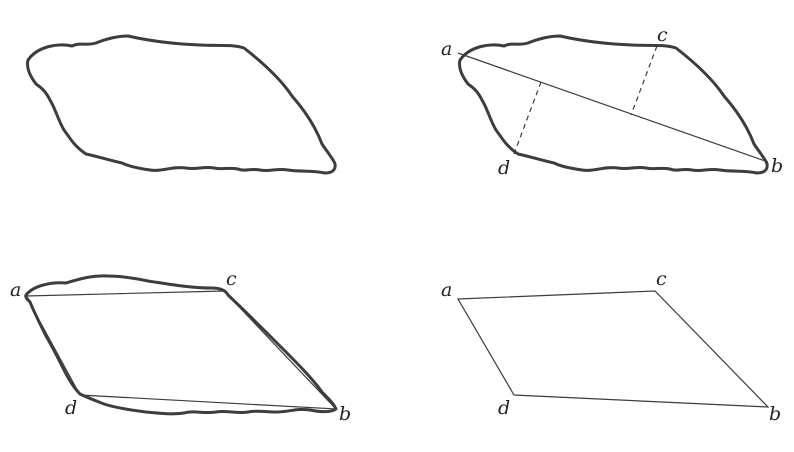 This screenshot has height=452, width=794. I want to click on diagonal-ab, so click(613, 107).